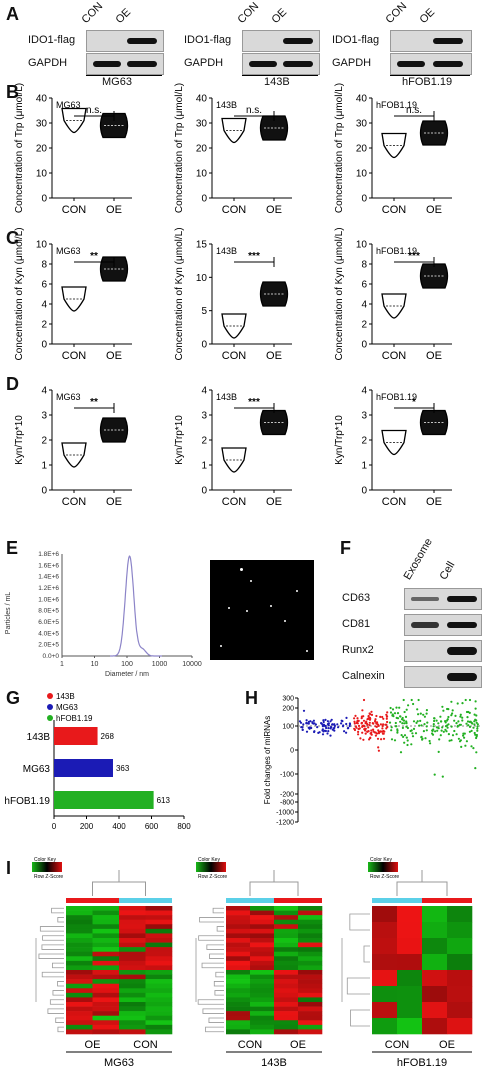 The image size is (484, 1076). I want to click on x-tick-label: 400, so click(119, 826).